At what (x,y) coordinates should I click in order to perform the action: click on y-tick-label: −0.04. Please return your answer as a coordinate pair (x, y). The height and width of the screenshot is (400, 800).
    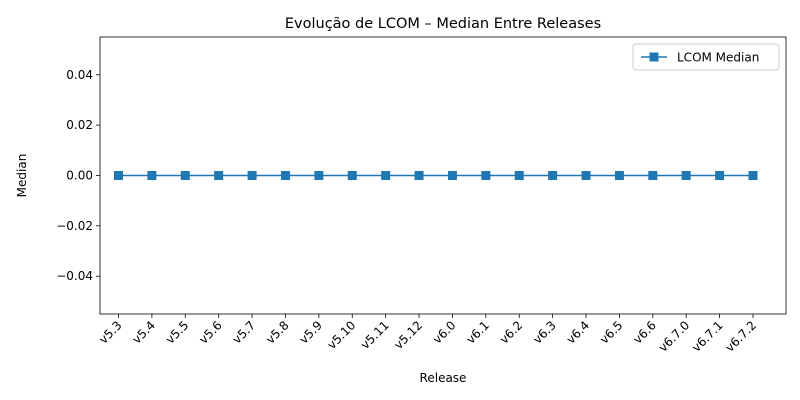
    Looking at the image, I should click on (74, 276).